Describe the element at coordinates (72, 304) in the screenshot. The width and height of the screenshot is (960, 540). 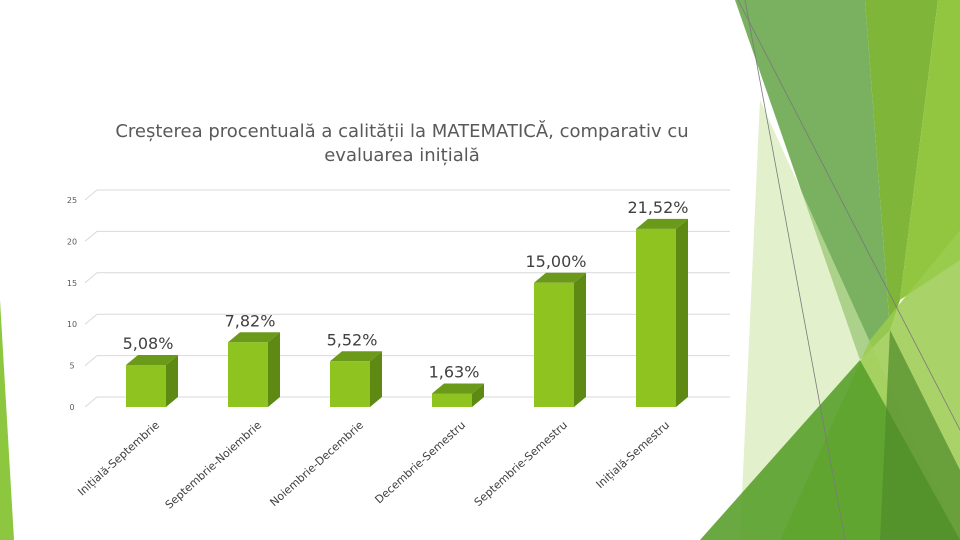
I see `y-axis-ticks: 0 5 10 15 20 25` at that location.